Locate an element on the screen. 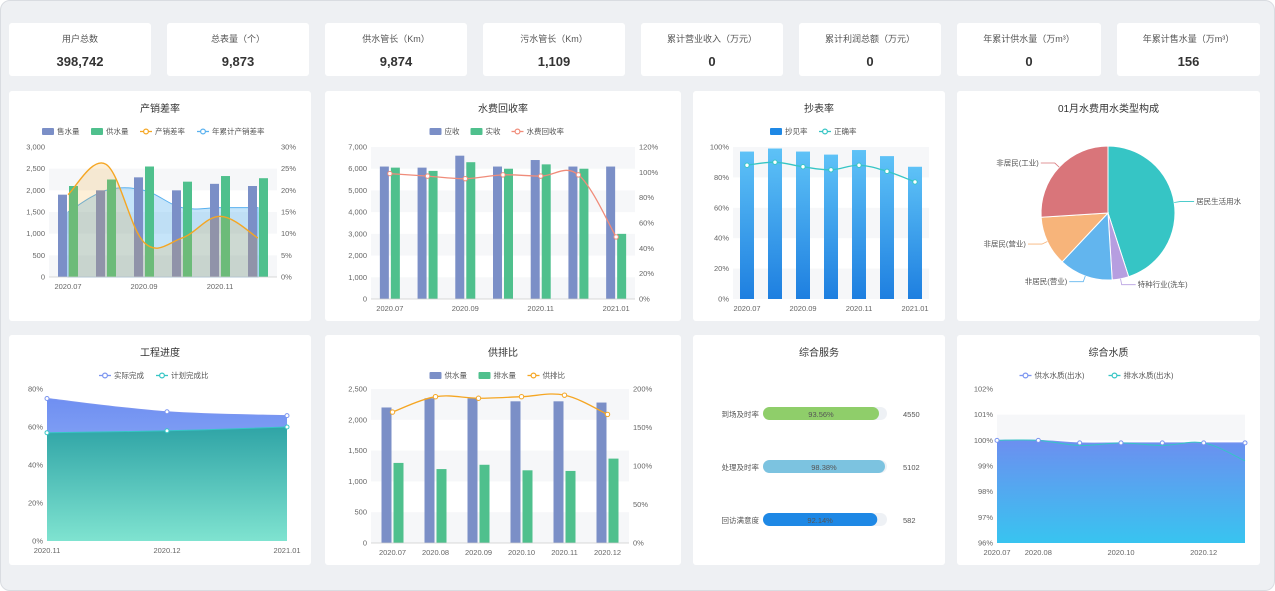 The height and width of the screenshot is (591, 1275). legend-label: 正确率 is located at coordinates (845, 131).